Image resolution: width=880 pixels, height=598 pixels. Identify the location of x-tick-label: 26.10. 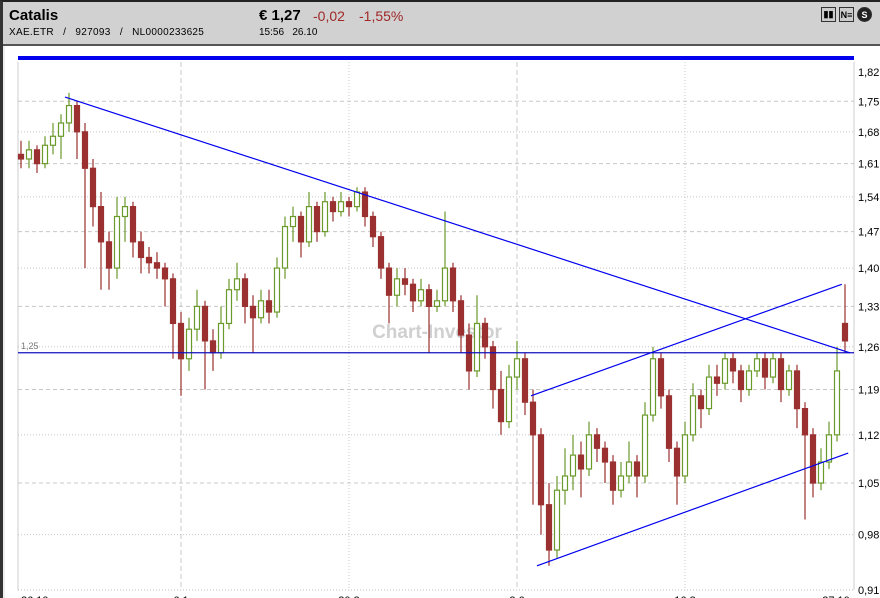
(35, 596).